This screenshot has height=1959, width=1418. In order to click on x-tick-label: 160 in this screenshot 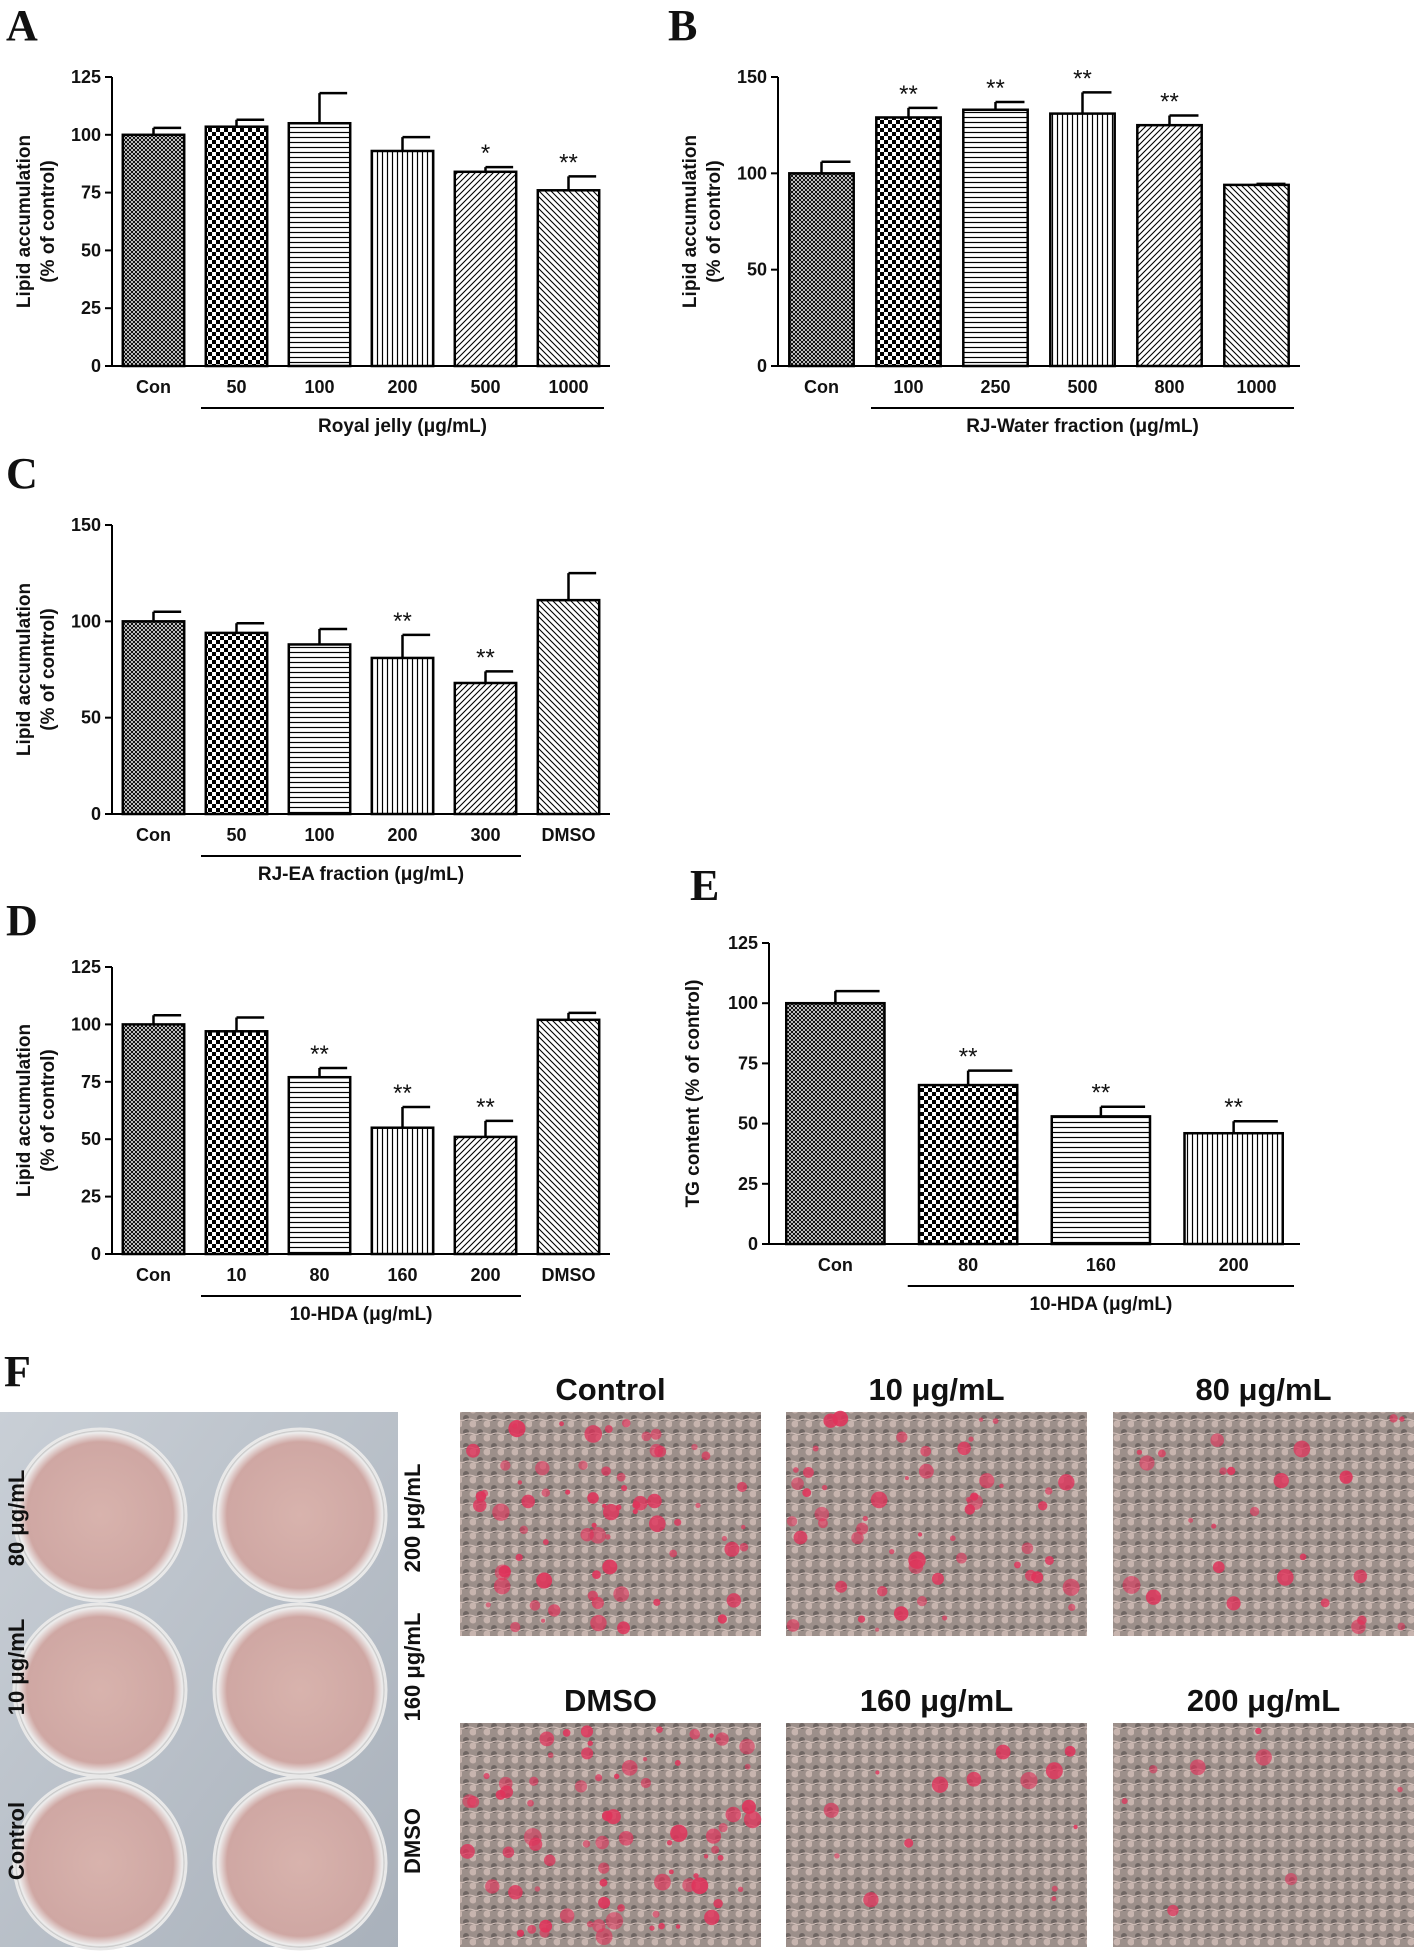, I will do `click(1101, 1265)`.